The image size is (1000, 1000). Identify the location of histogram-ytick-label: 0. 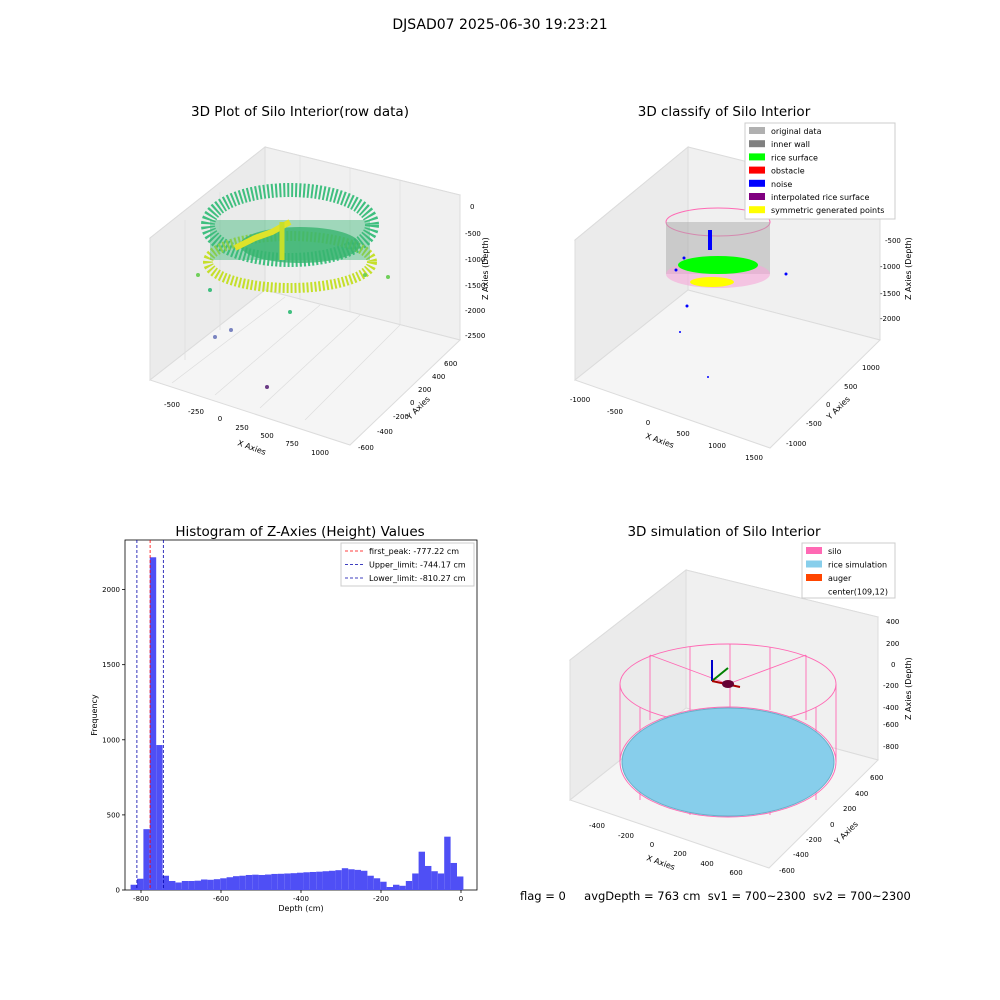
(118, 891).